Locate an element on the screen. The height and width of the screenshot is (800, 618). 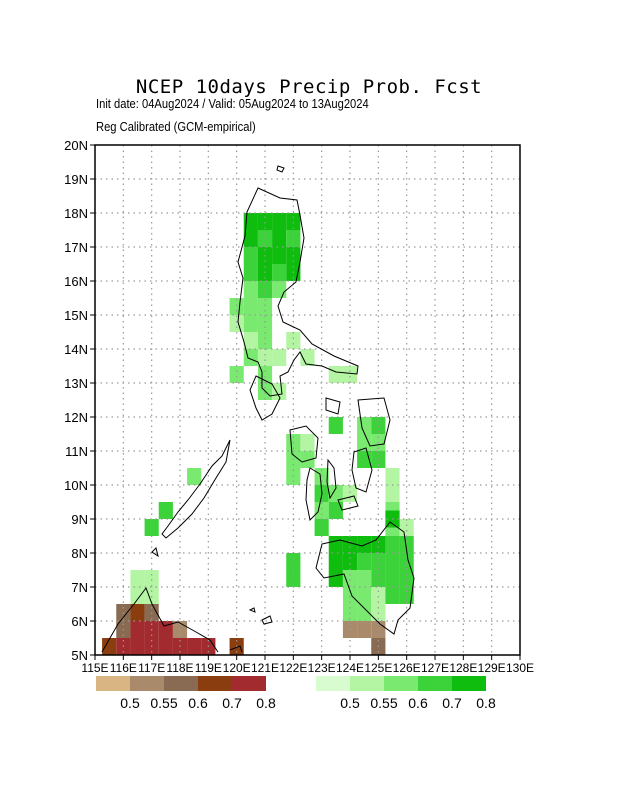
dry-probability-legend: 0.5 0.55 0.6 0.7 0.8 is located at coordinates (186, 693).